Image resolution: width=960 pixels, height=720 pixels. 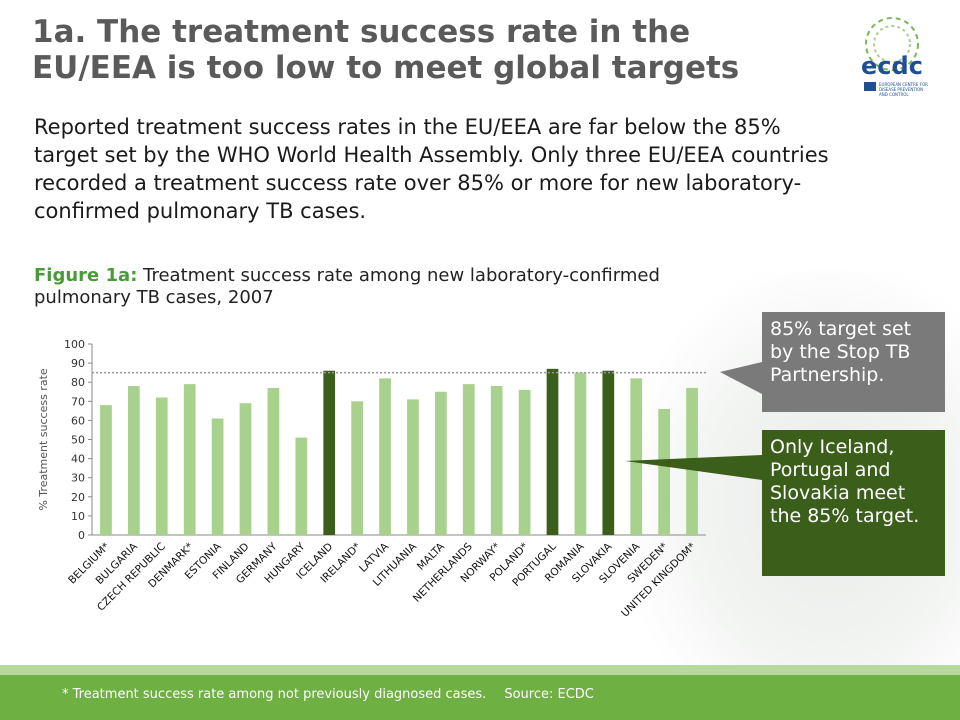 I want to click on y-tick-label: 80, so click(x=78, y=382).